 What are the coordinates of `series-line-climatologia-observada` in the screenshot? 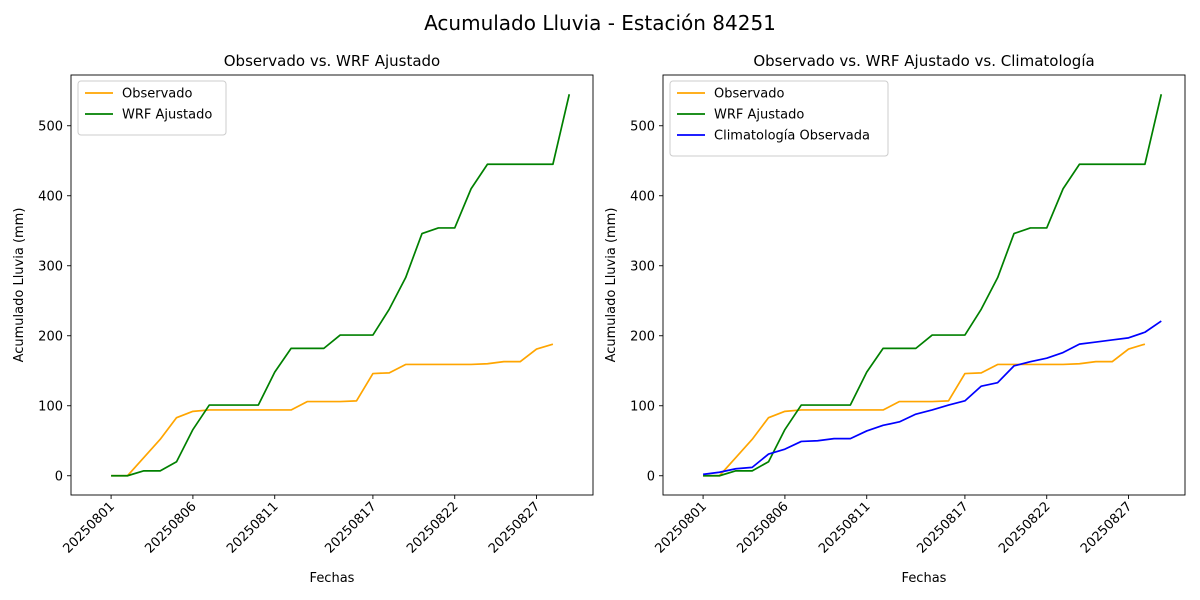 It's located at (932, 398).